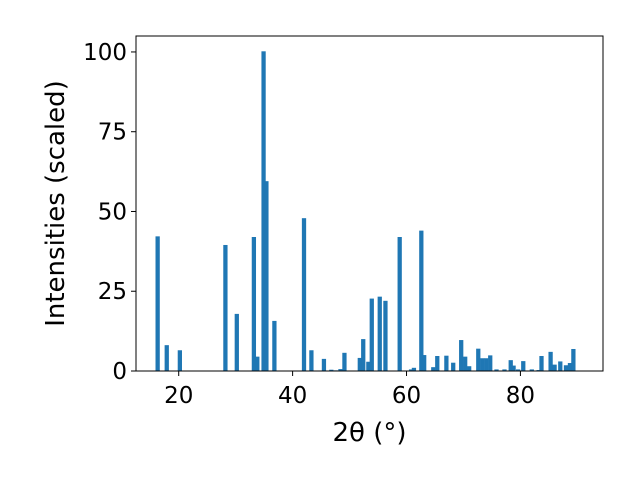 The image size is (640, 480). I want to click on x-tick-label: 20, so click(178, 396).